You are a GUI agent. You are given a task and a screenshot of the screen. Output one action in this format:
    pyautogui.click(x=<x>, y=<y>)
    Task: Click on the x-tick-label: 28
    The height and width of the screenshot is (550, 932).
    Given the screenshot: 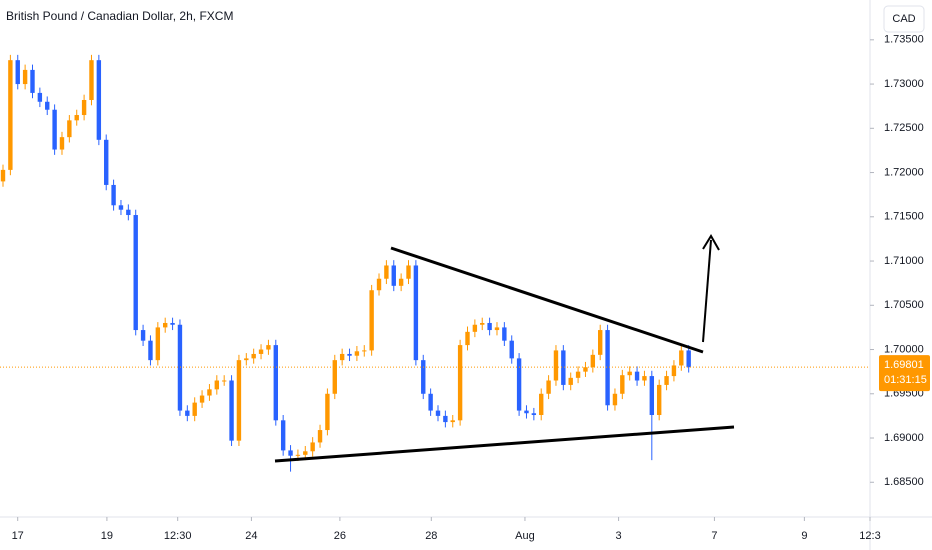 What is the action you would take?
    pyautogui.click(x=431, y=536)
    